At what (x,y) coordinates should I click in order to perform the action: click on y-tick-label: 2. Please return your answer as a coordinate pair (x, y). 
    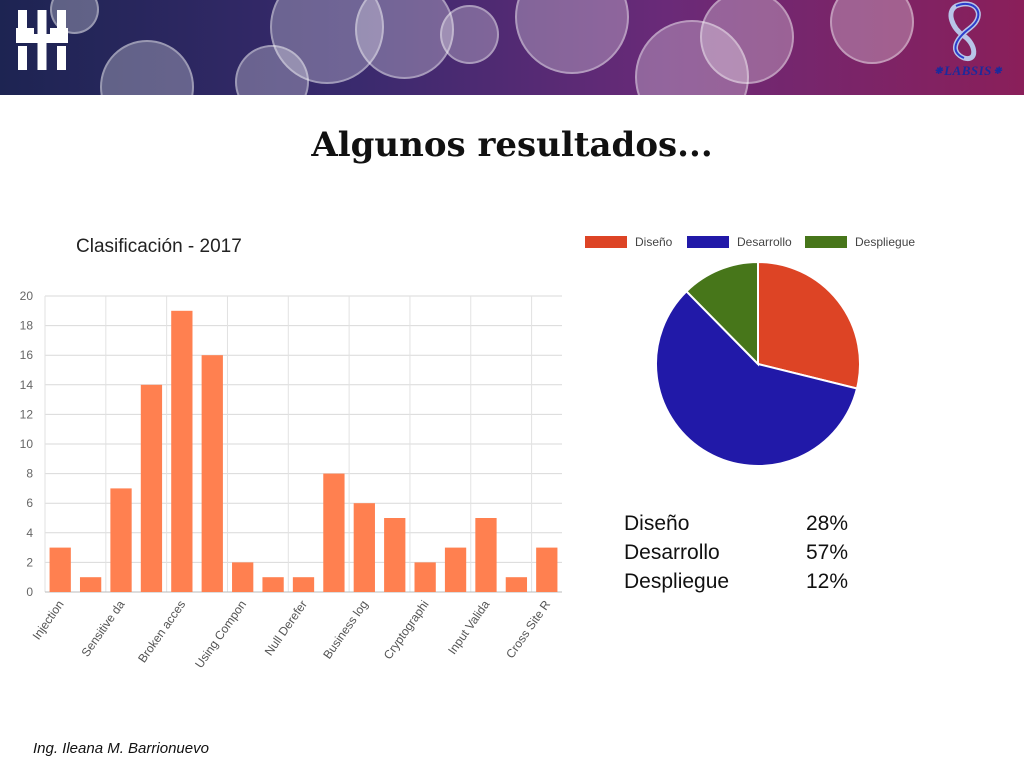
    Looking at the image, I should click on (29, 562).